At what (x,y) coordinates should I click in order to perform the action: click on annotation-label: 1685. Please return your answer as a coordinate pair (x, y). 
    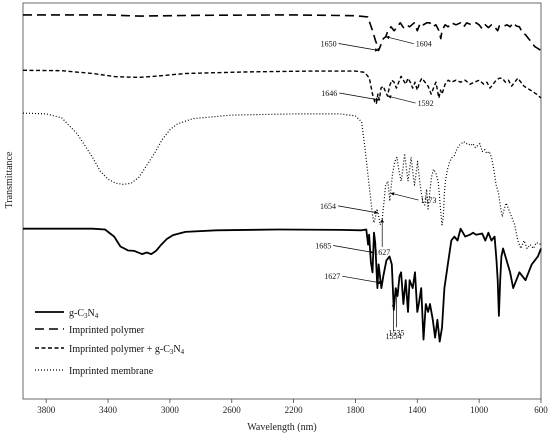
    Looking at the image, I should click on (323, 245).